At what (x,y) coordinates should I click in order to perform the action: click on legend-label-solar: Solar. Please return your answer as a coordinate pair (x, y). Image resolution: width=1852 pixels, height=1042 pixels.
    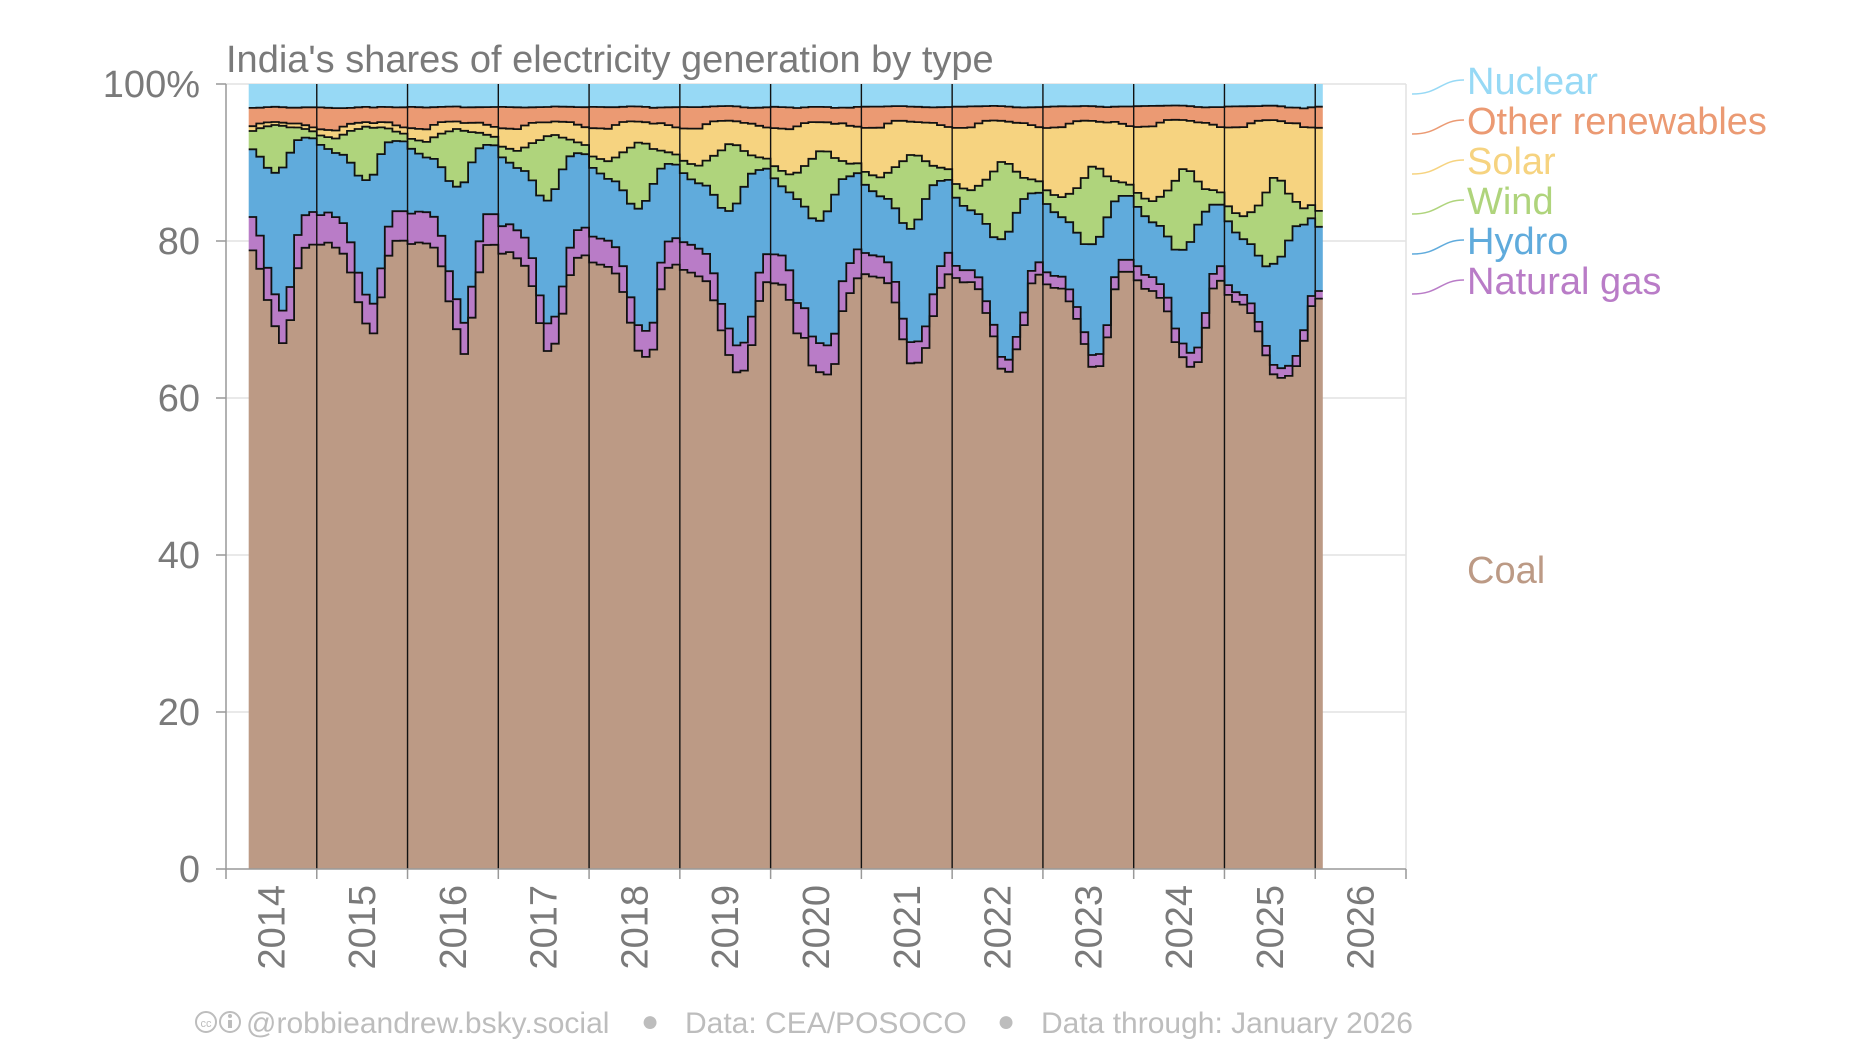
    Looking at the image, I should click on (1511, 162).